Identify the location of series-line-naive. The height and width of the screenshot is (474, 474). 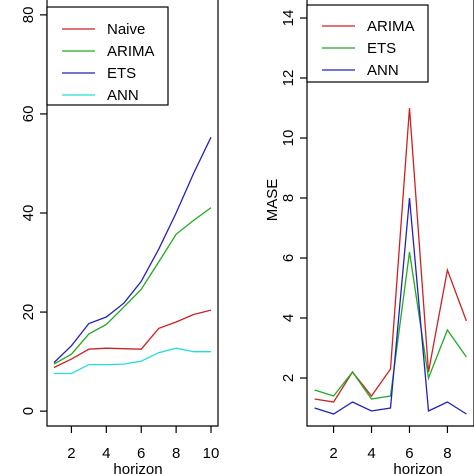
(132, 339).